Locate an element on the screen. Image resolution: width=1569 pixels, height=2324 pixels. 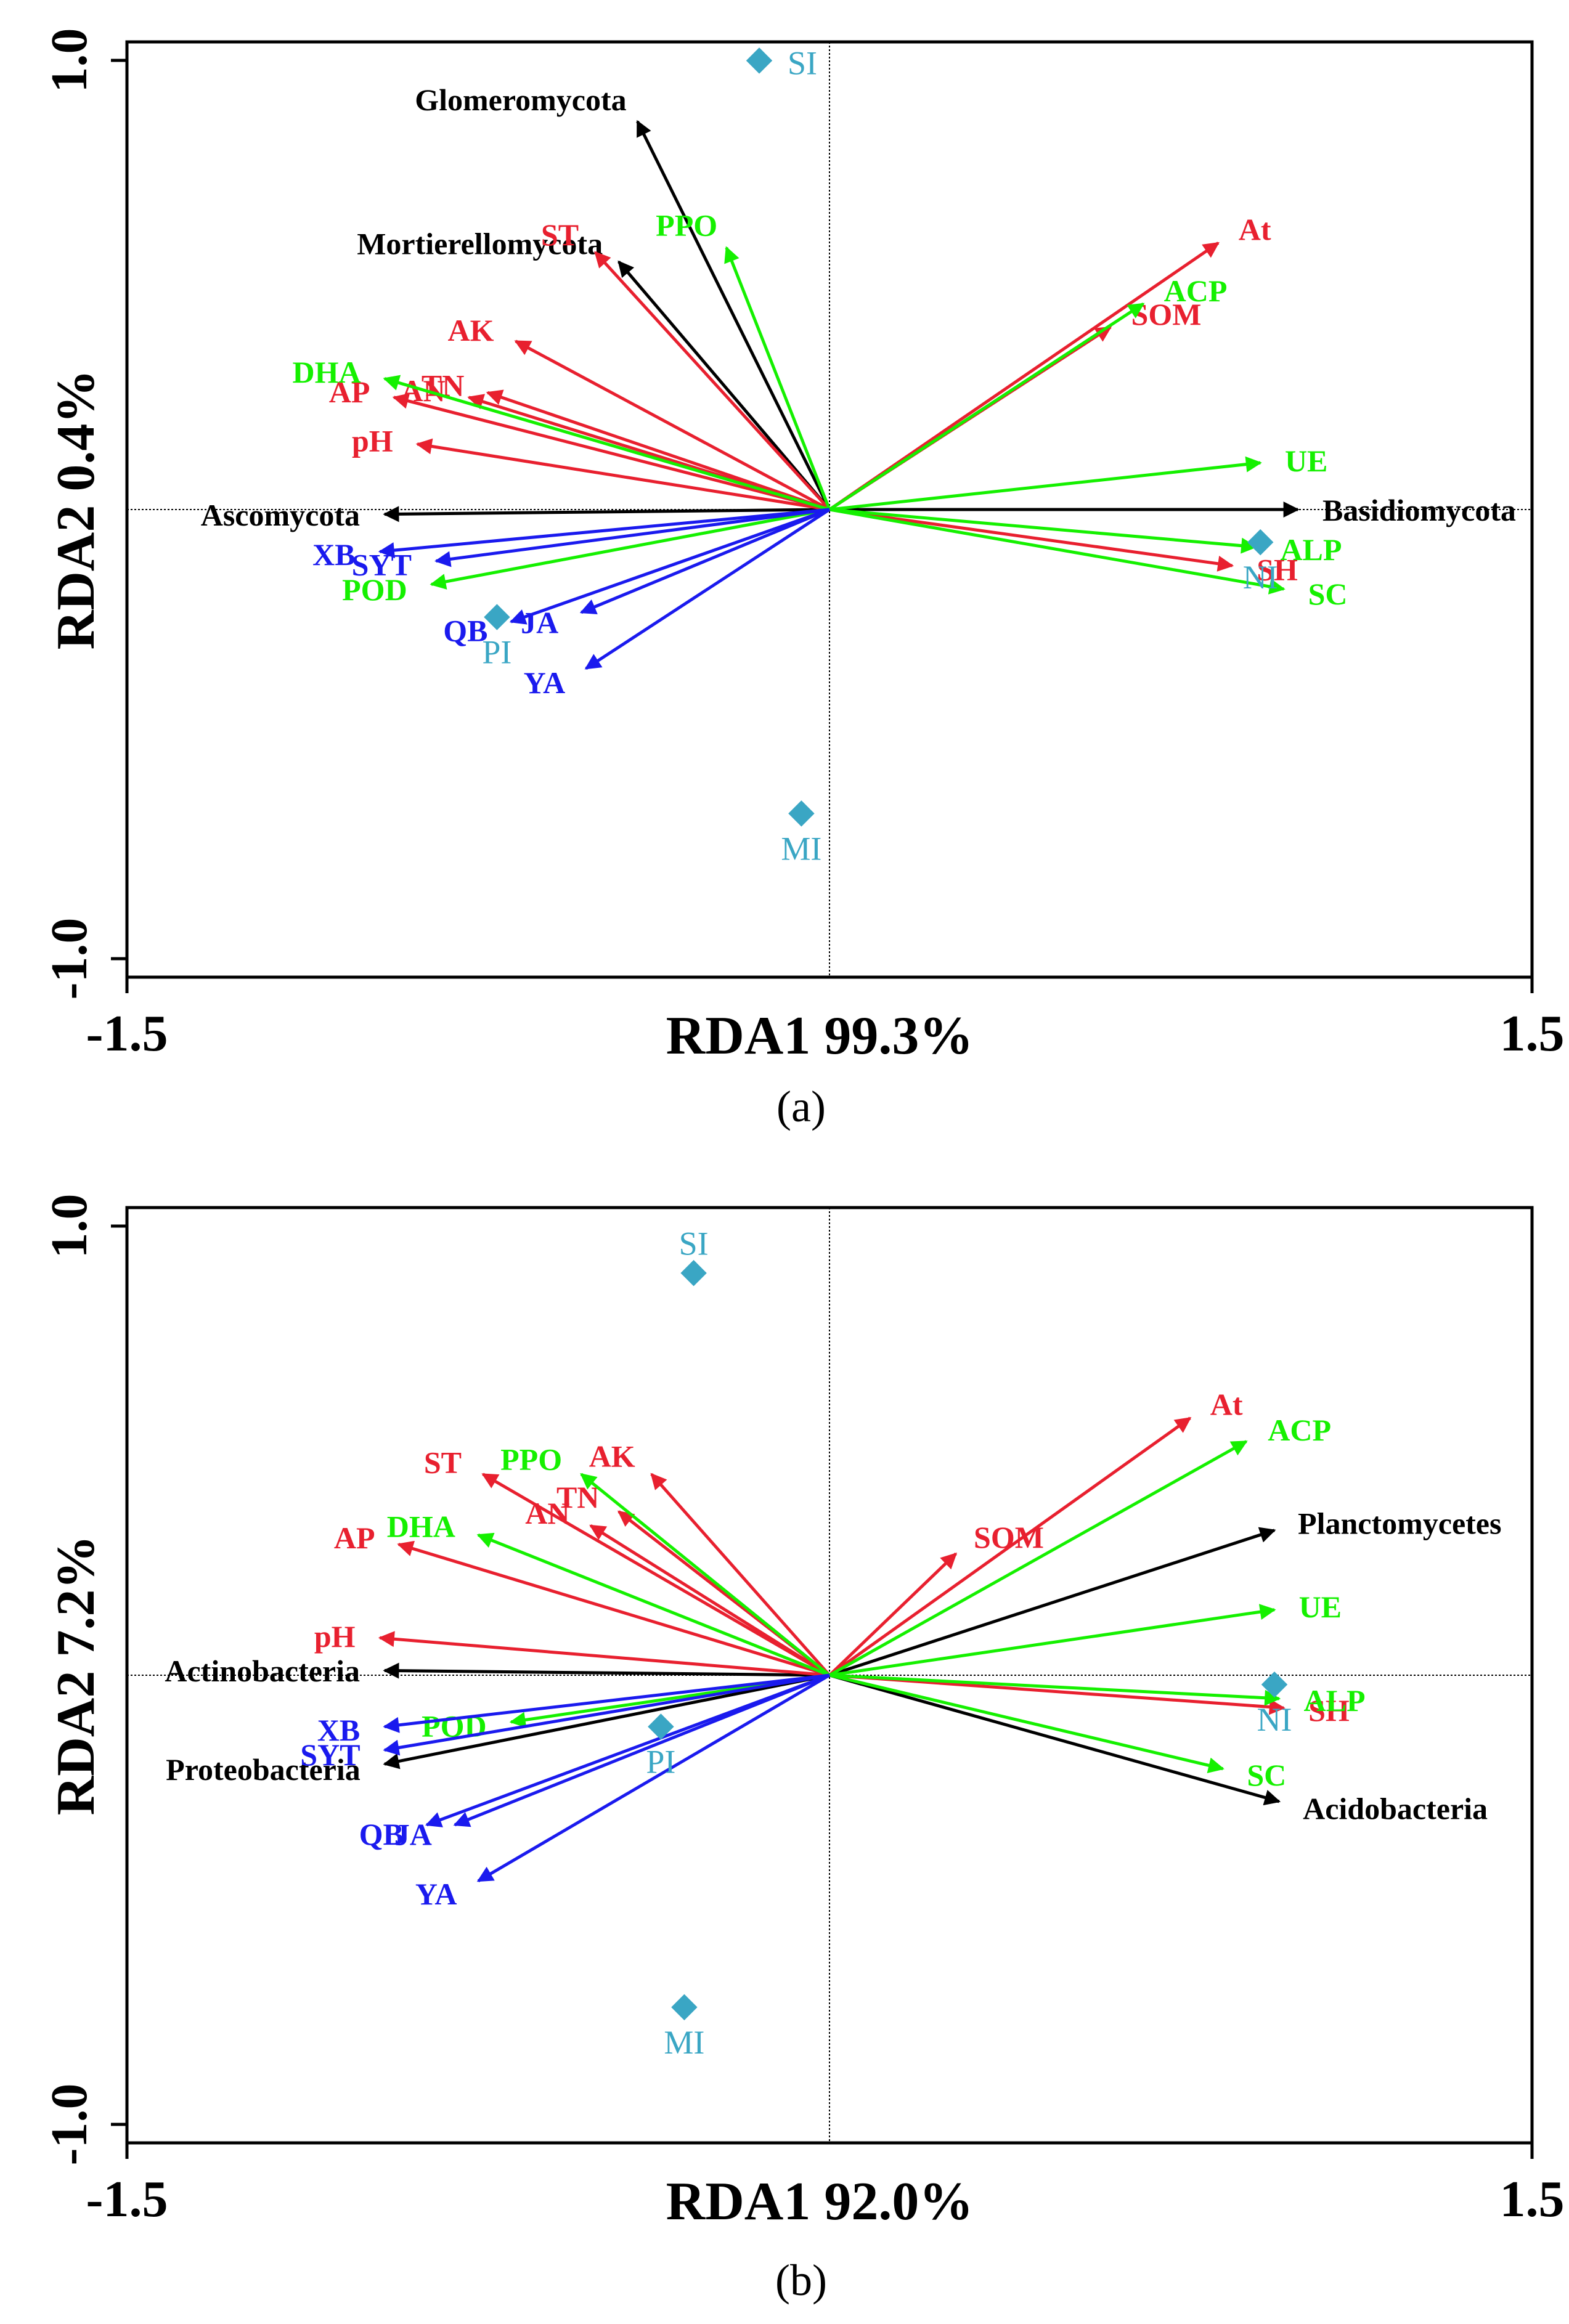
vector-ascomycota is located at coordinates (606, 514).